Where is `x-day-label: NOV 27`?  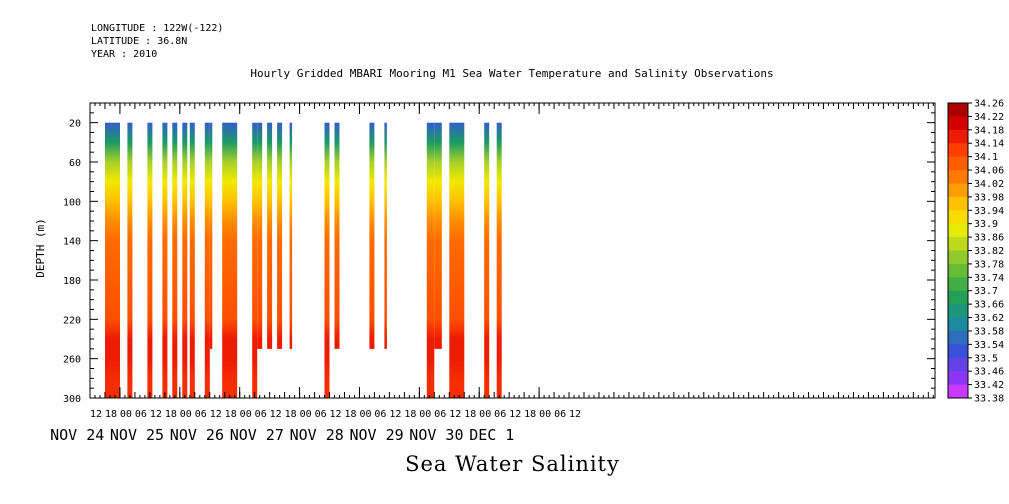
x-day-label: NOV 27 is located at coordinates (257, 435).